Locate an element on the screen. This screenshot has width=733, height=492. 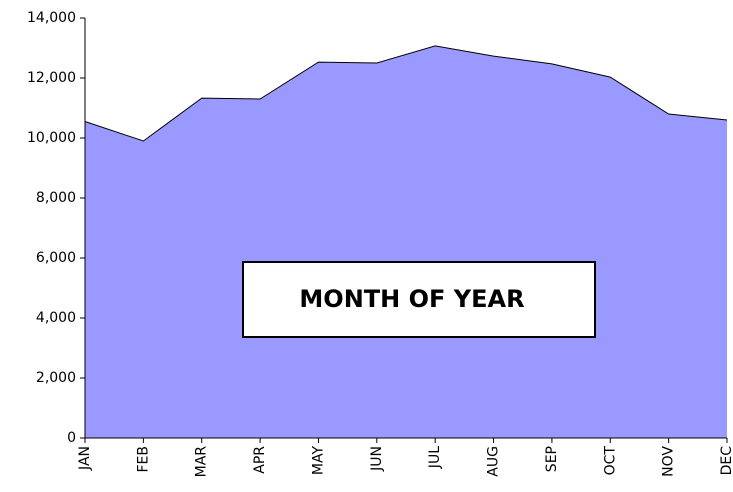
x-tick-label: DEC is located at coordinates (726, 461).